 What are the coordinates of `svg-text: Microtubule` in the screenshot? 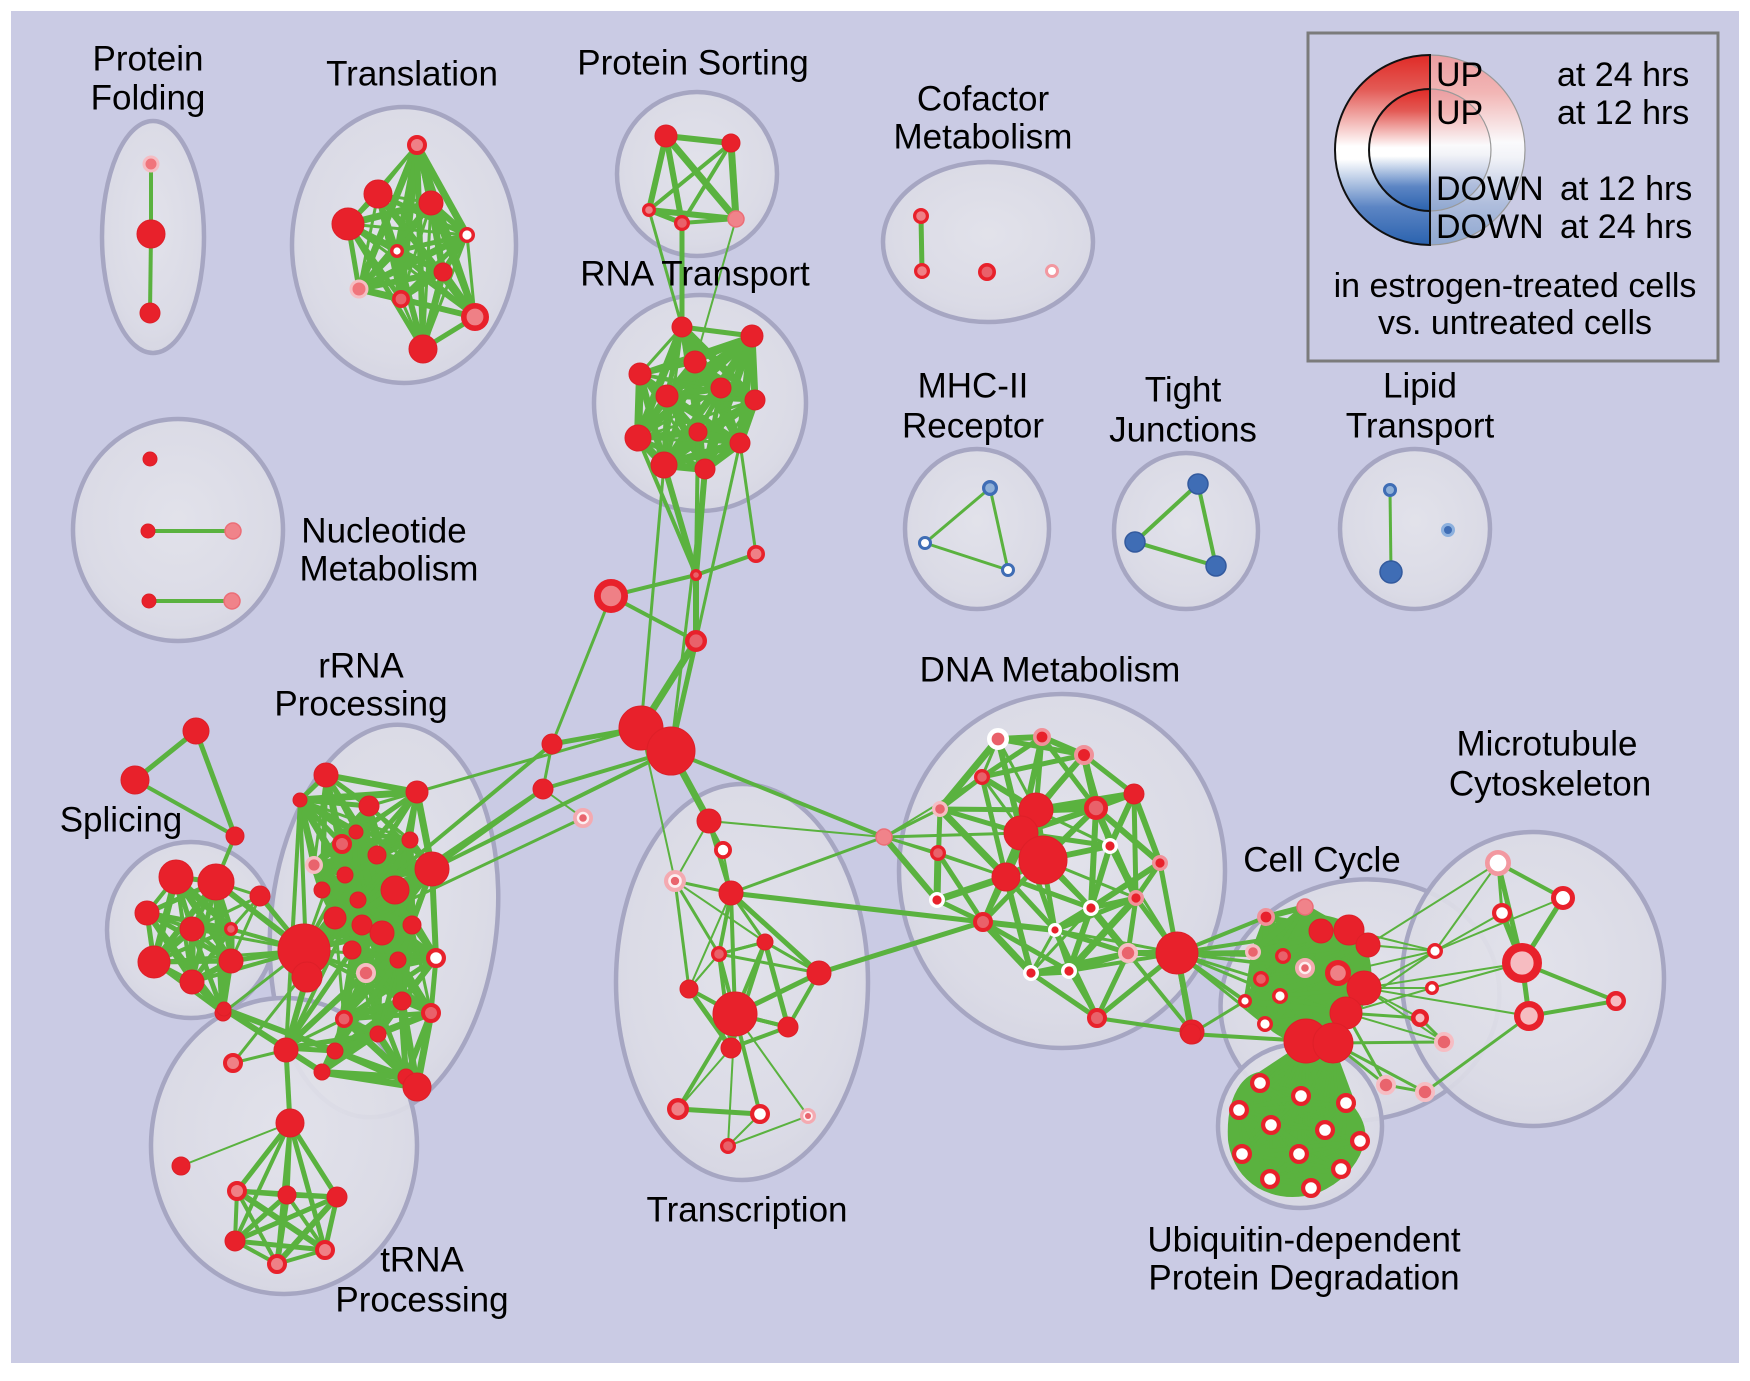 It's located at (1547, 743).